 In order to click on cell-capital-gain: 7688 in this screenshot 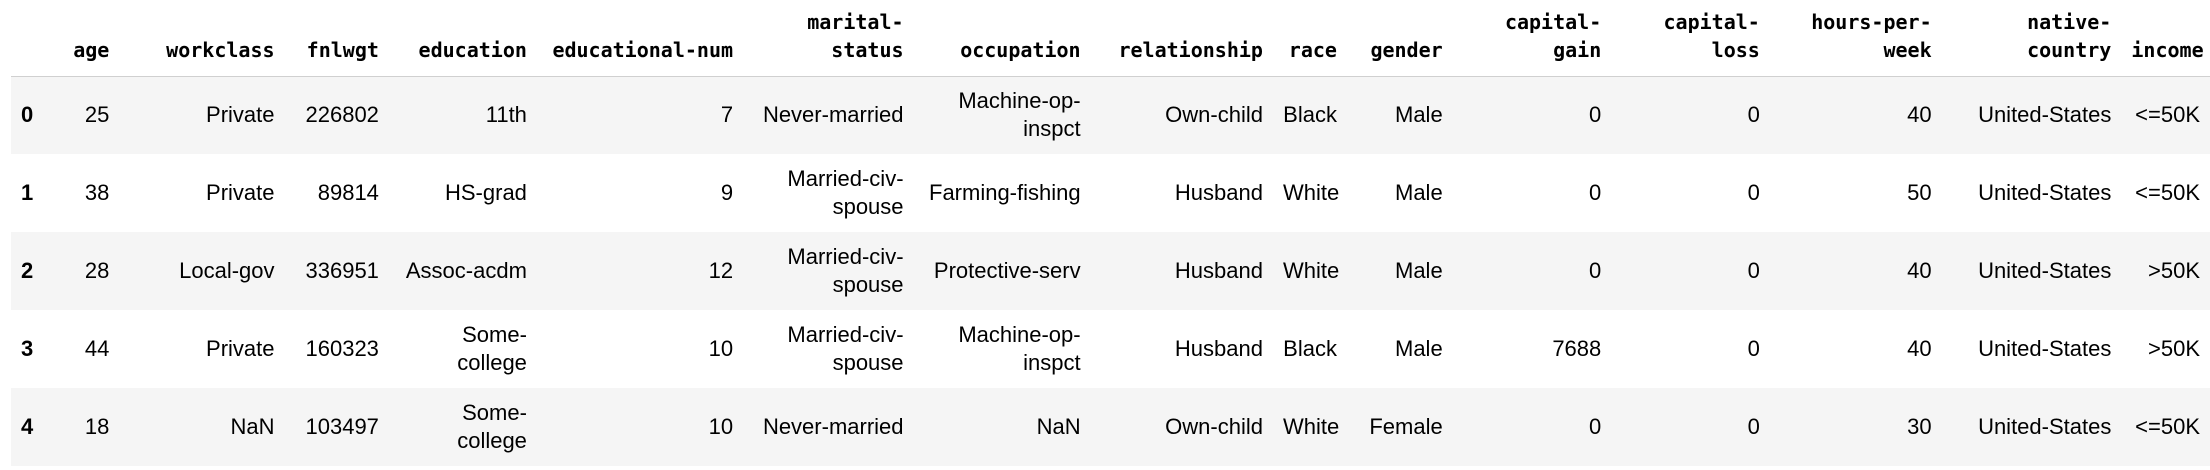, I will do `click(1577, 348)`.